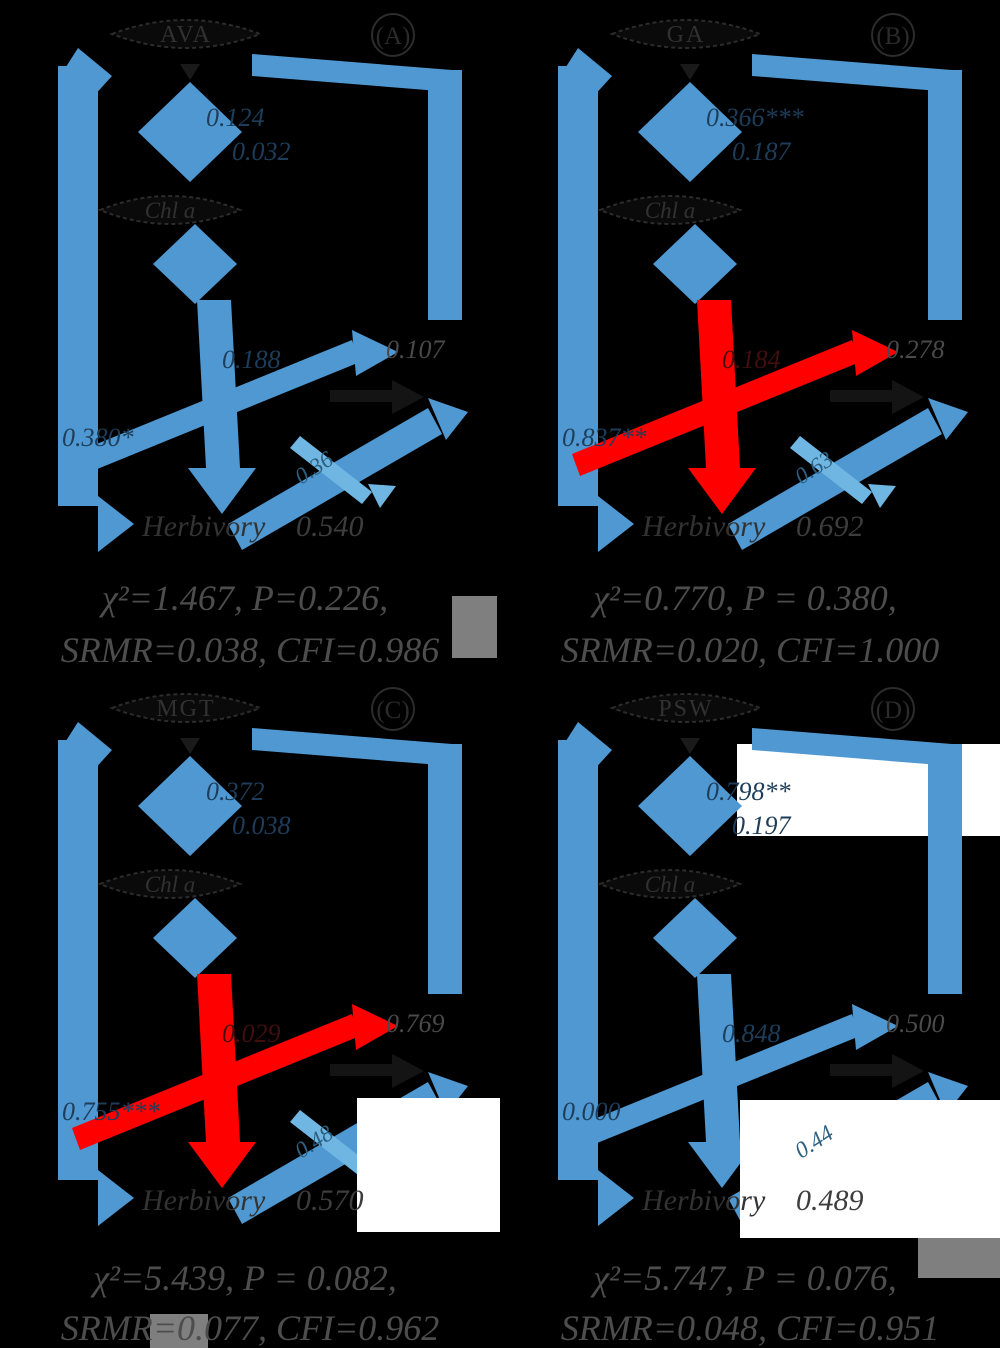 This screenshot has width=1000, height=1348. Describe the element at coordinates (751, 1033) in the screenshot. I see `coef-mid: 0.848` at that location.